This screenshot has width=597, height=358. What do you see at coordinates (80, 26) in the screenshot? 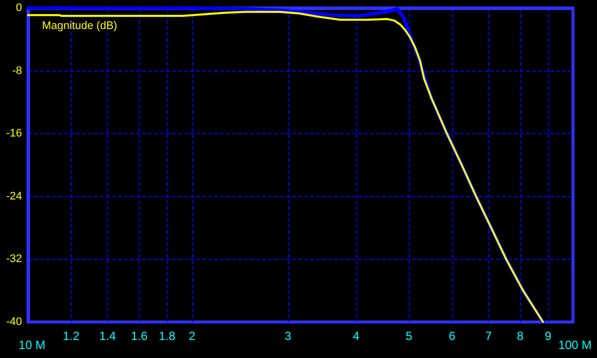
I see `series-label: Magnitude (dB)` at bounding box center [80, 26].